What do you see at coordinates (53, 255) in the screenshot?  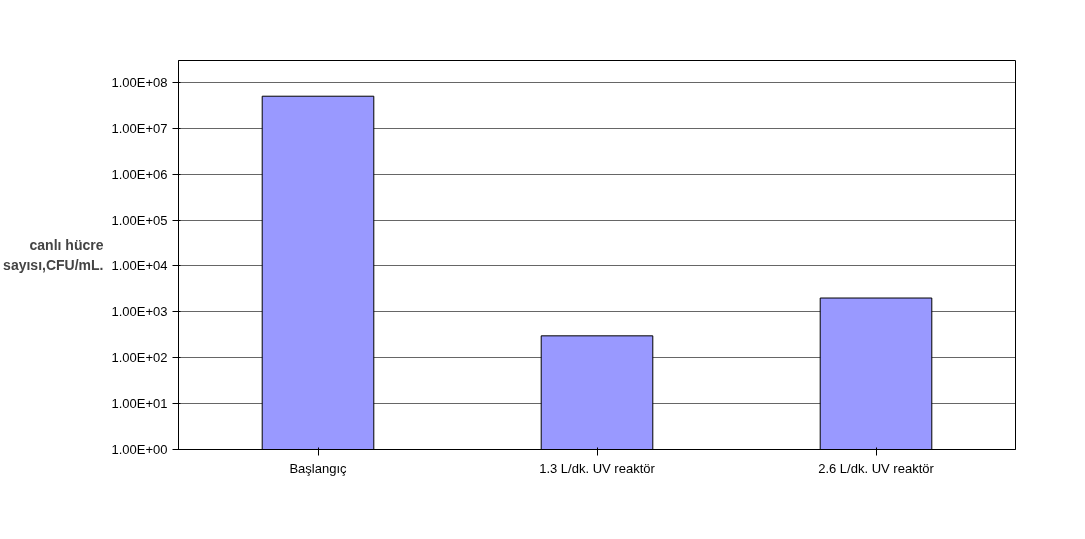 I see `y-axis-title: canlı hücre sayısı,CFU/mL.` at bounding box center [53, 255].